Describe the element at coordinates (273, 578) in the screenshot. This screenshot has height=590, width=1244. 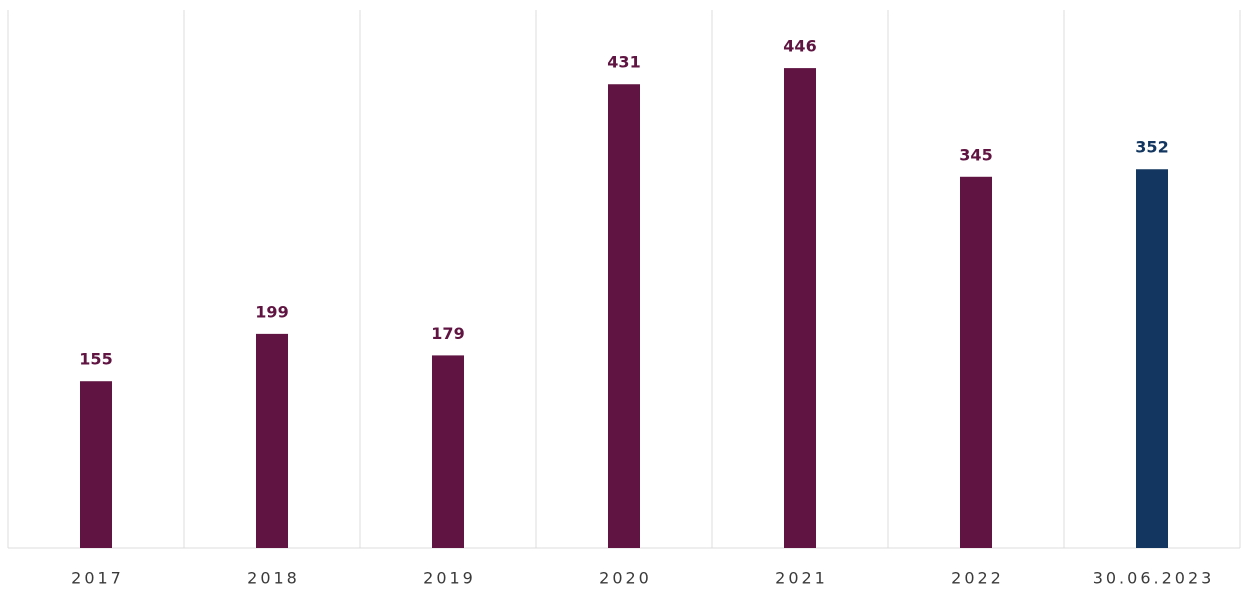
I see `x-tick-label: 2018` at that location.